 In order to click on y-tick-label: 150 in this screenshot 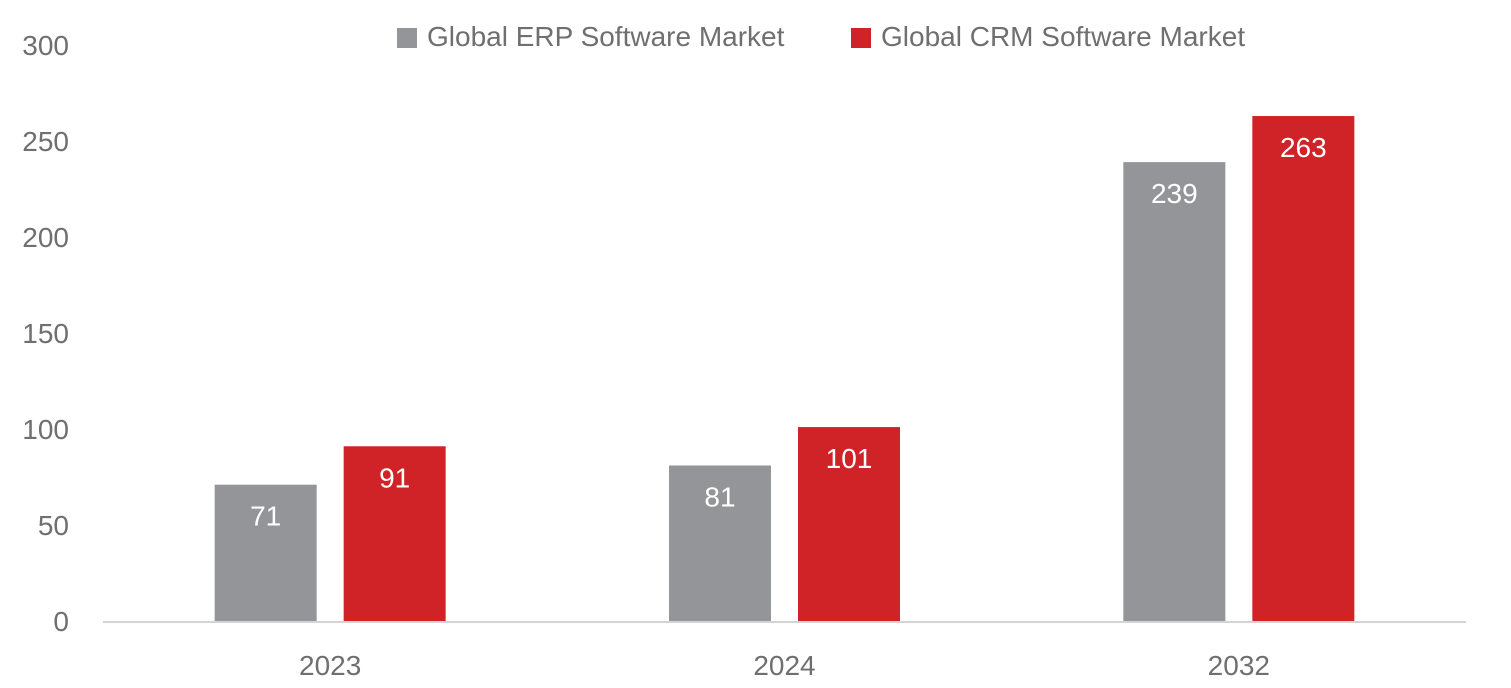, I will do `click(45, 333)`.